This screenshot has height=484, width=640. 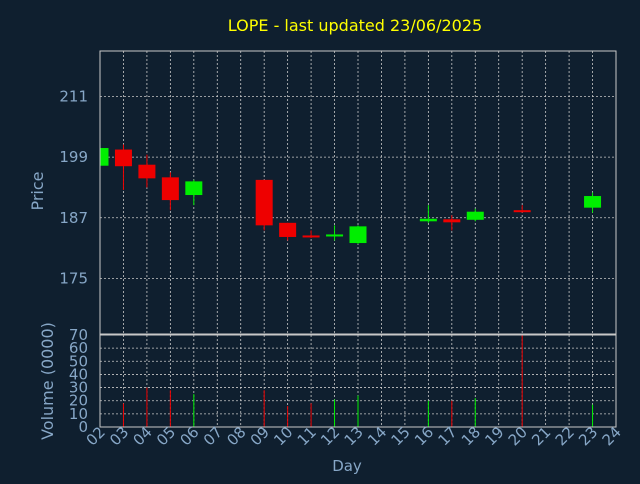 What do you see at coordinates (78, 335) in the screenshot?
I see `volume-tick-label: 70` at bounding box center [78, 335].